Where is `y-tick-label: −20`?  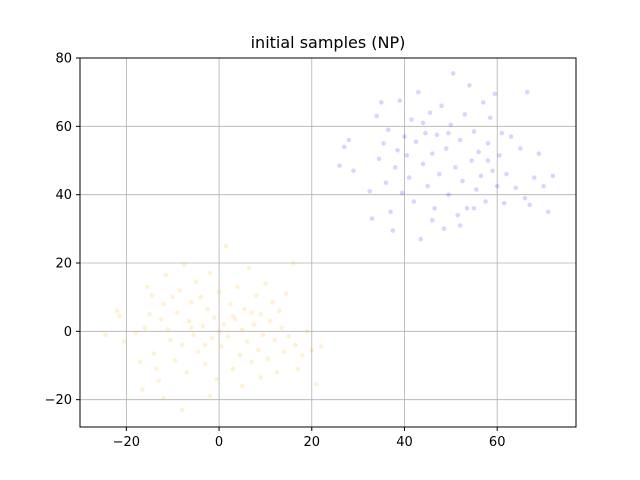
y-tick-label: −20 is located at coordinates (58, 400).